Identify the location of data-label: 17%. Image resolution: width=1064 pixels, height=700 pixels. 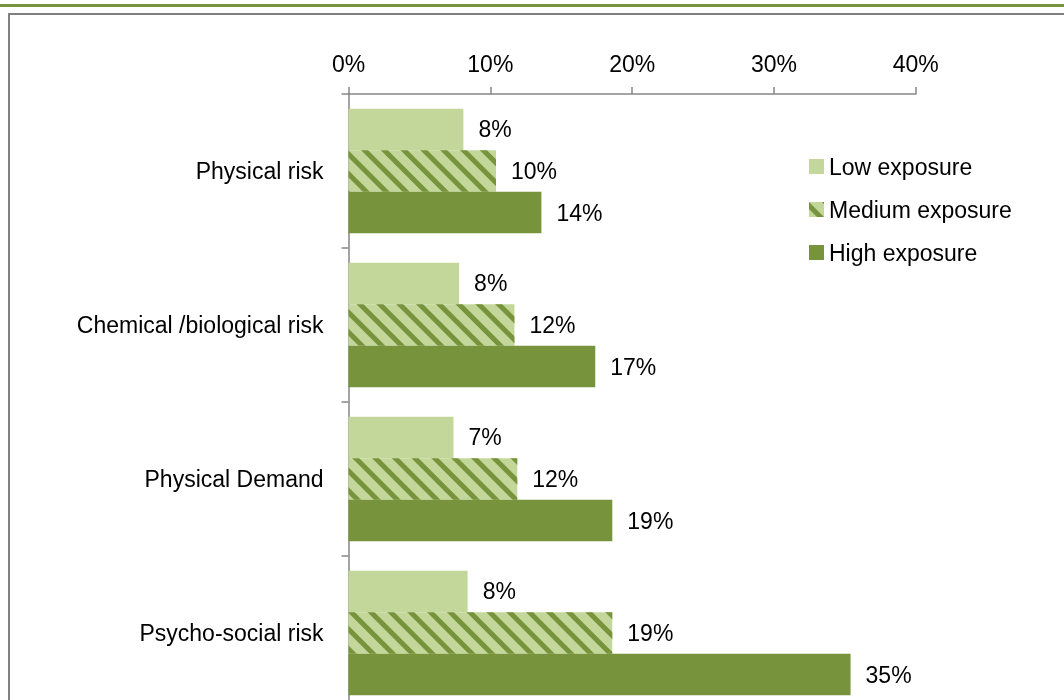
(633, 366).